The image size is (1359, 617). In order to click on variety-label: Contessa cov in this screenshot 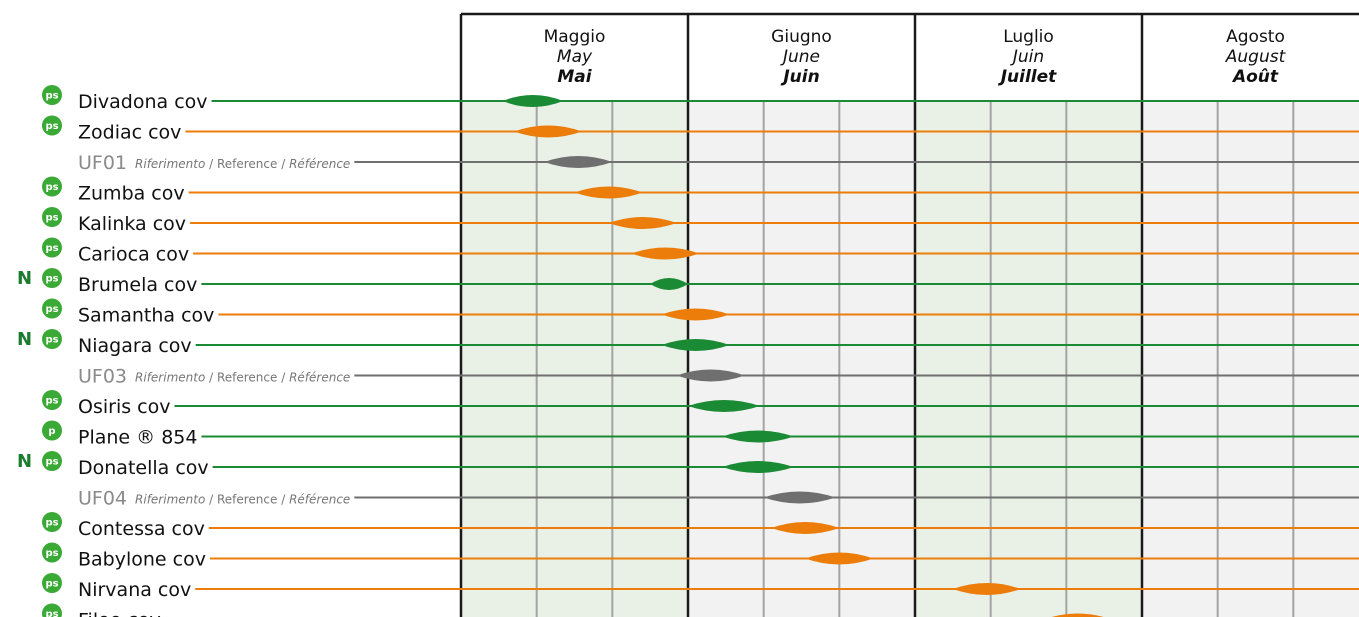, I will do `click(141, 529)`.